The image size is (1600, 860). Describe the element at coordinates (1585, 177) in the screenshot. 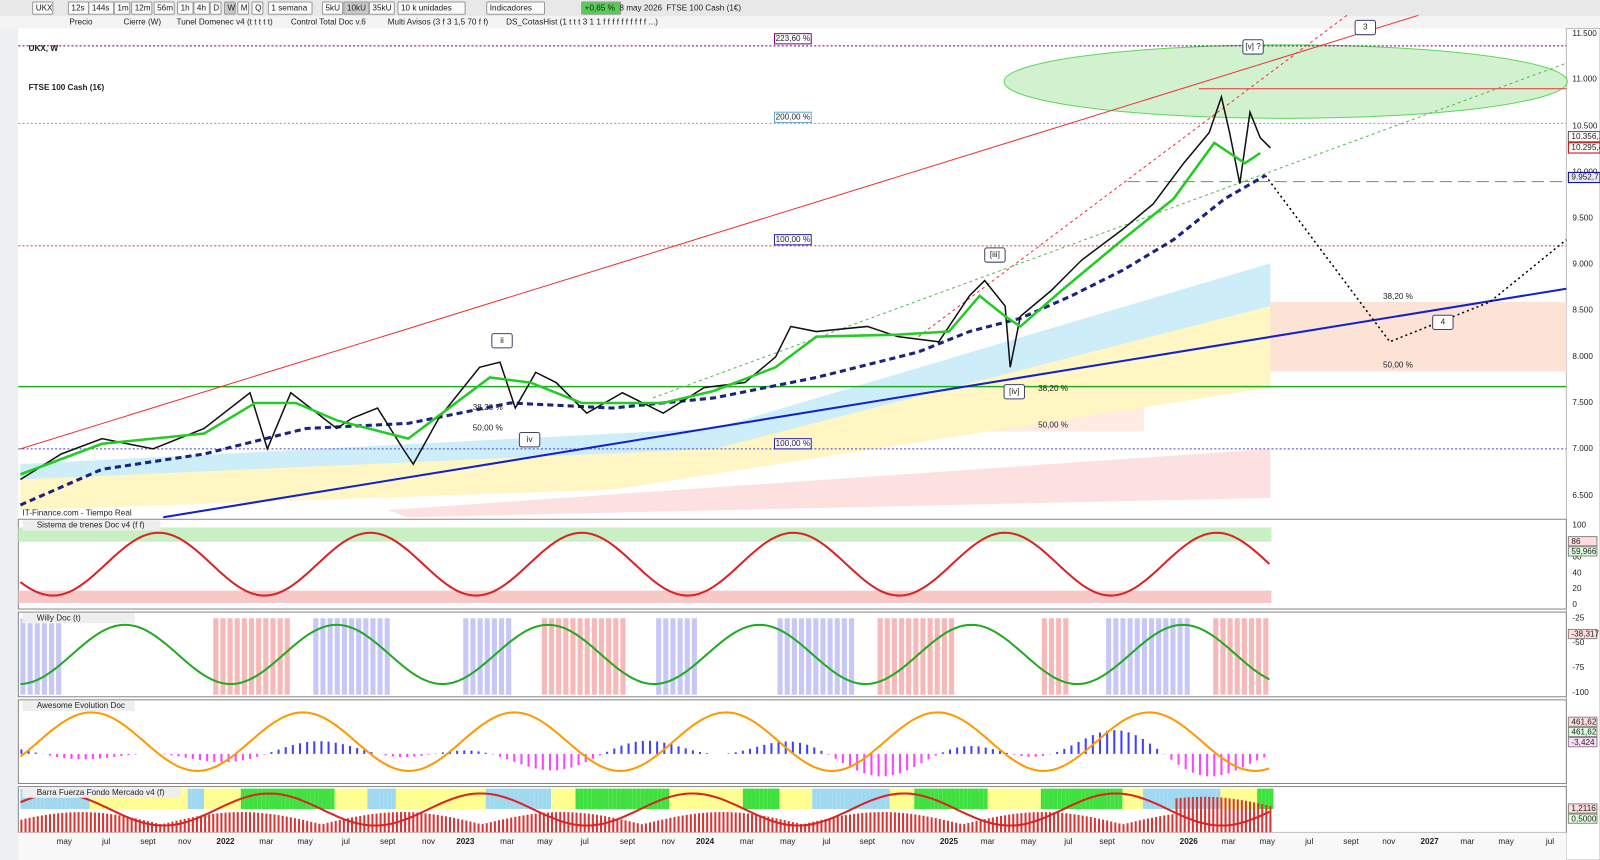

I see `price-tag-label: 9.952,7` at that location.